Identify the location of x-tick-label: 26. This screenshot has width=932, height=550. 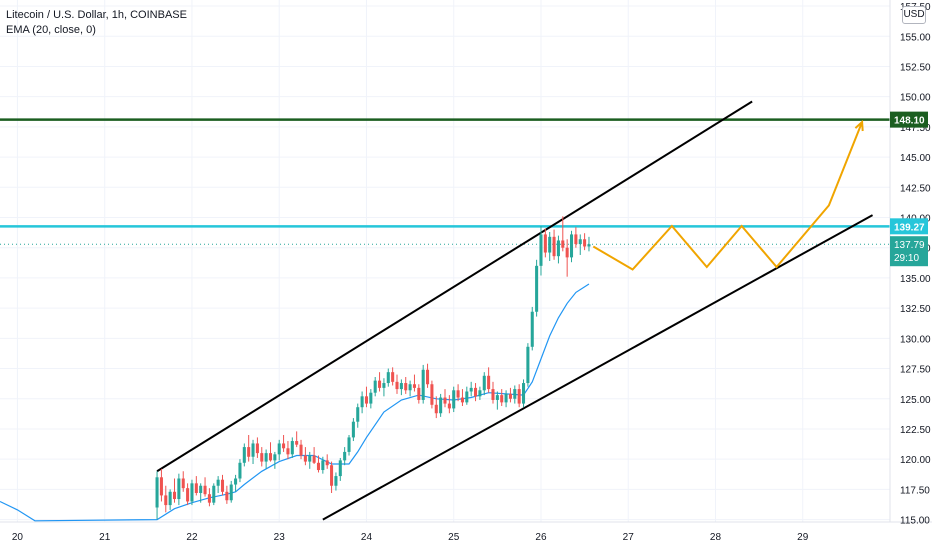
(541, 537).